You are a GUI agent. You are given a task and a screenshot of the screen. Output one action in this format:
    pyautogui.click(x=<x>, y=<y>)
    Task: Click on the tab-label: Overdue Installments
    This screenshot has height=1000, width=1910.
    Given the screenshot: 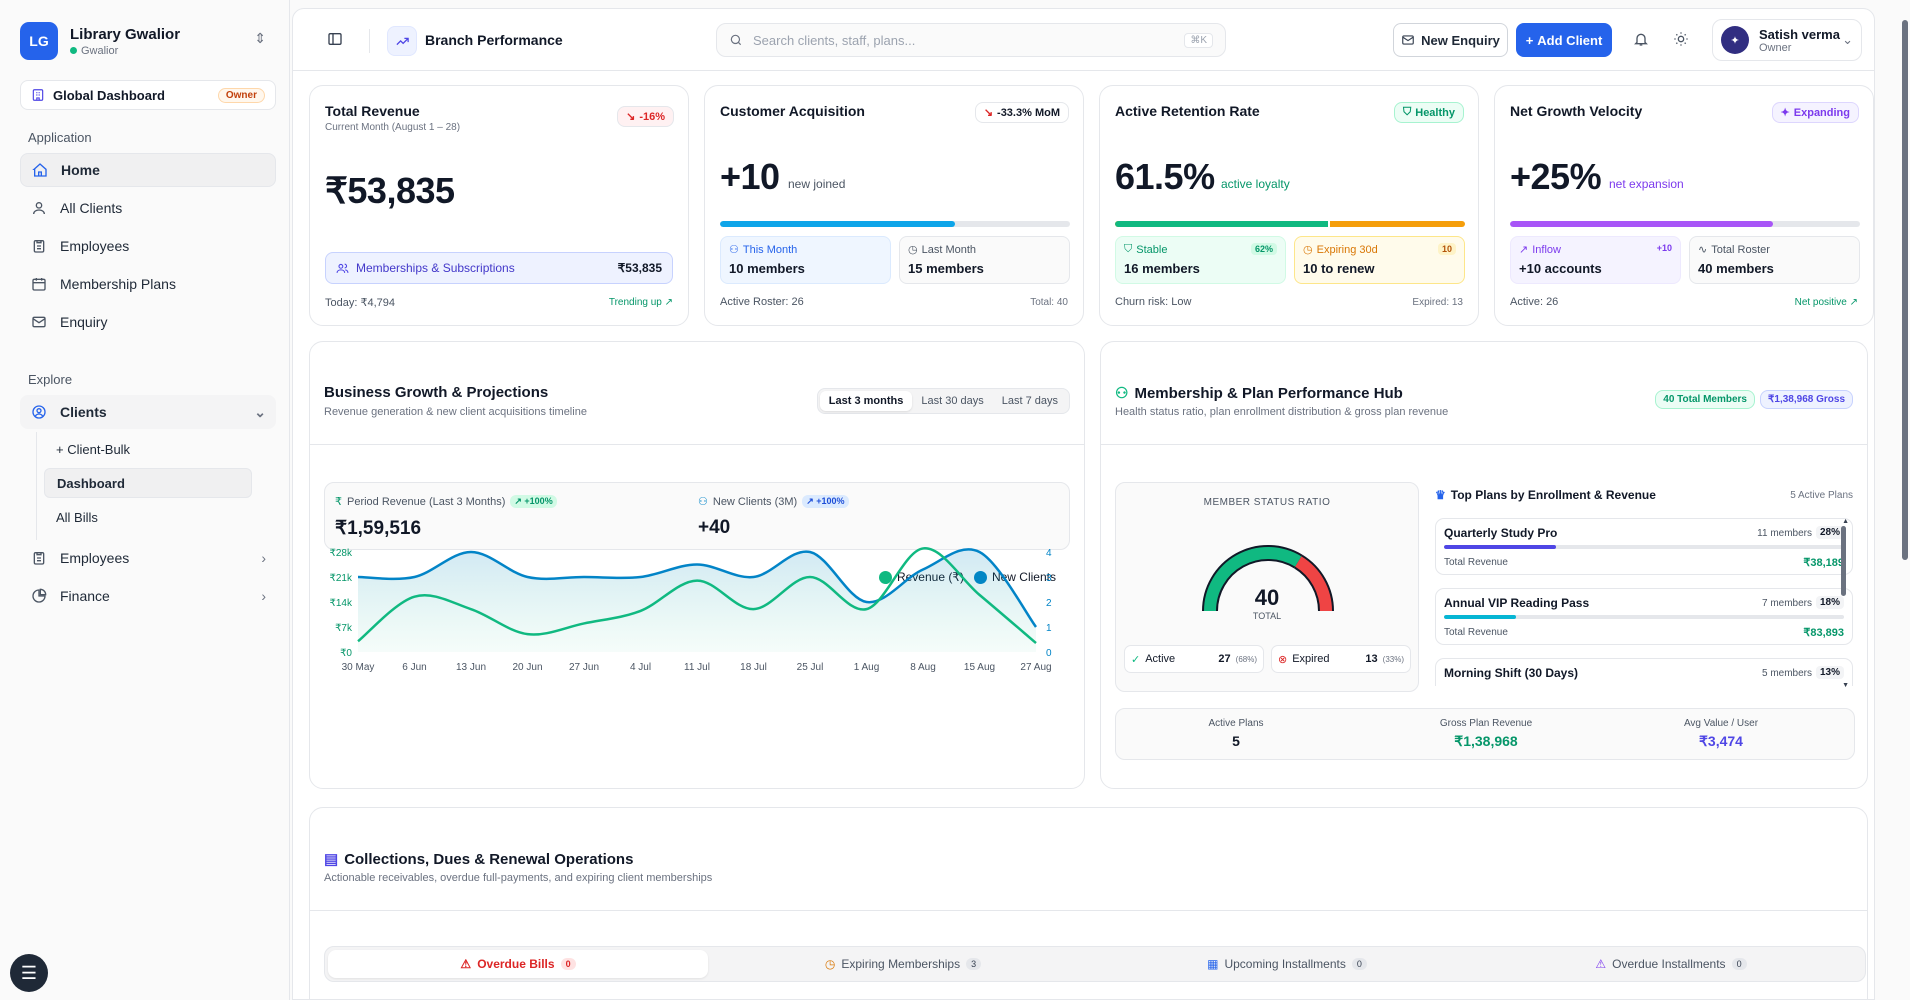 What is the action you would take?
    pyautogui.click(x=1669, y=964)
    